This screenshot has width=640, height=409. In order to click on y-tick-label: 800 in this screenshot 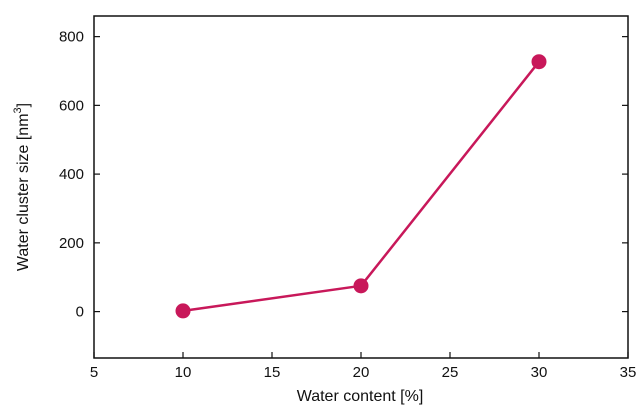, I will do `click(71, 37)`.